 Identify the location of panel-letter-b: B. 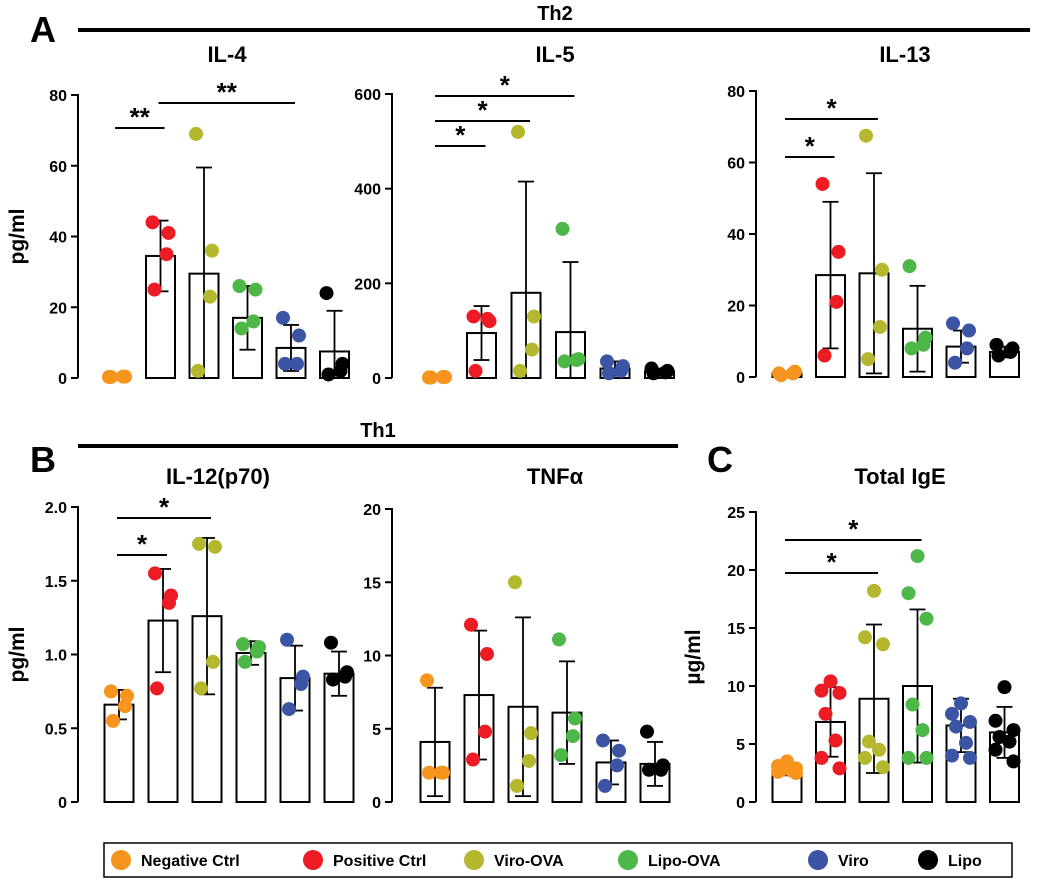
(43, 459).